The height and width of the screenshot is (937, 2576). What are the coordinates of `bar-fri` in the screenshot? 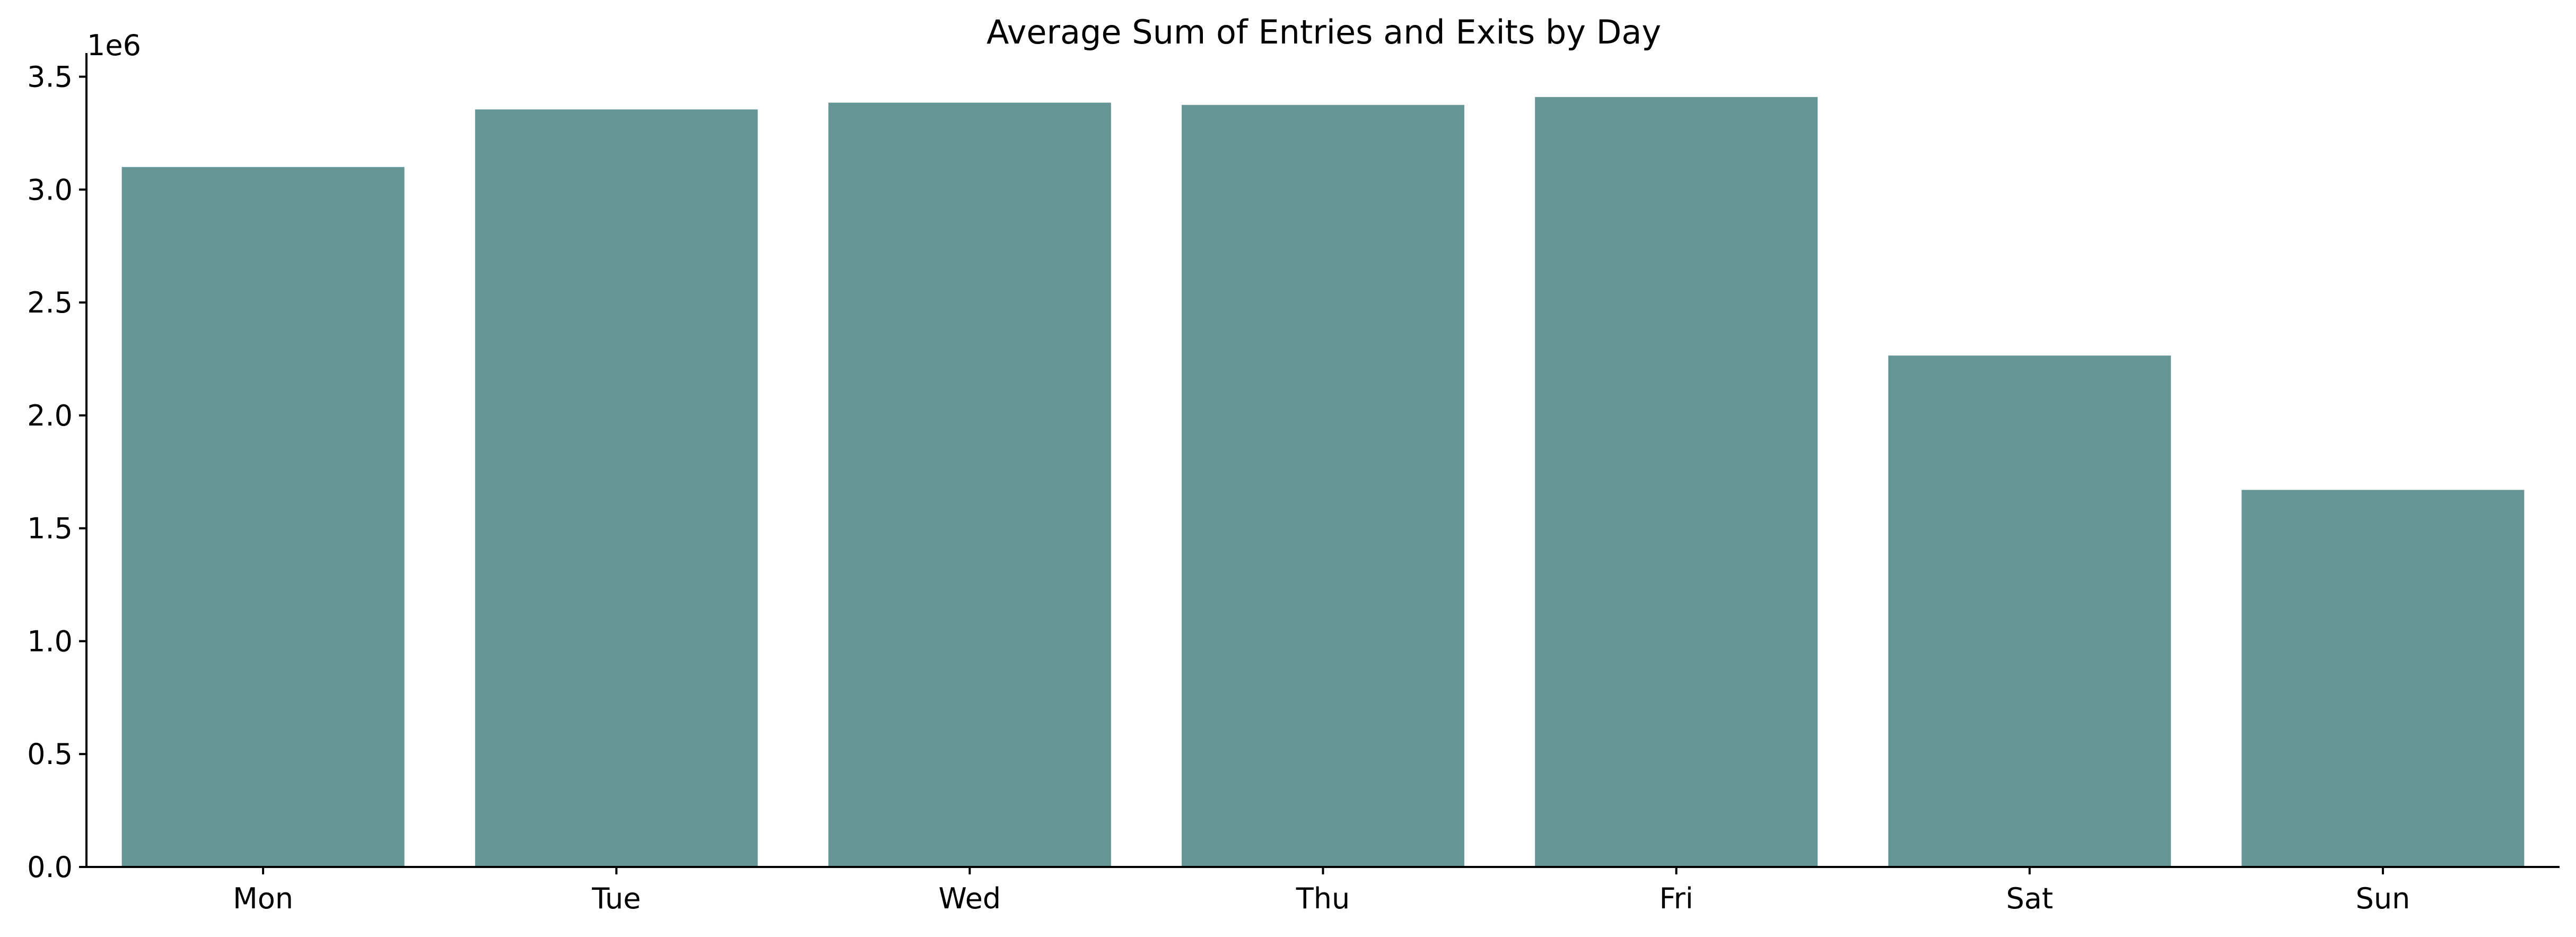 It's located at (1676, 482).